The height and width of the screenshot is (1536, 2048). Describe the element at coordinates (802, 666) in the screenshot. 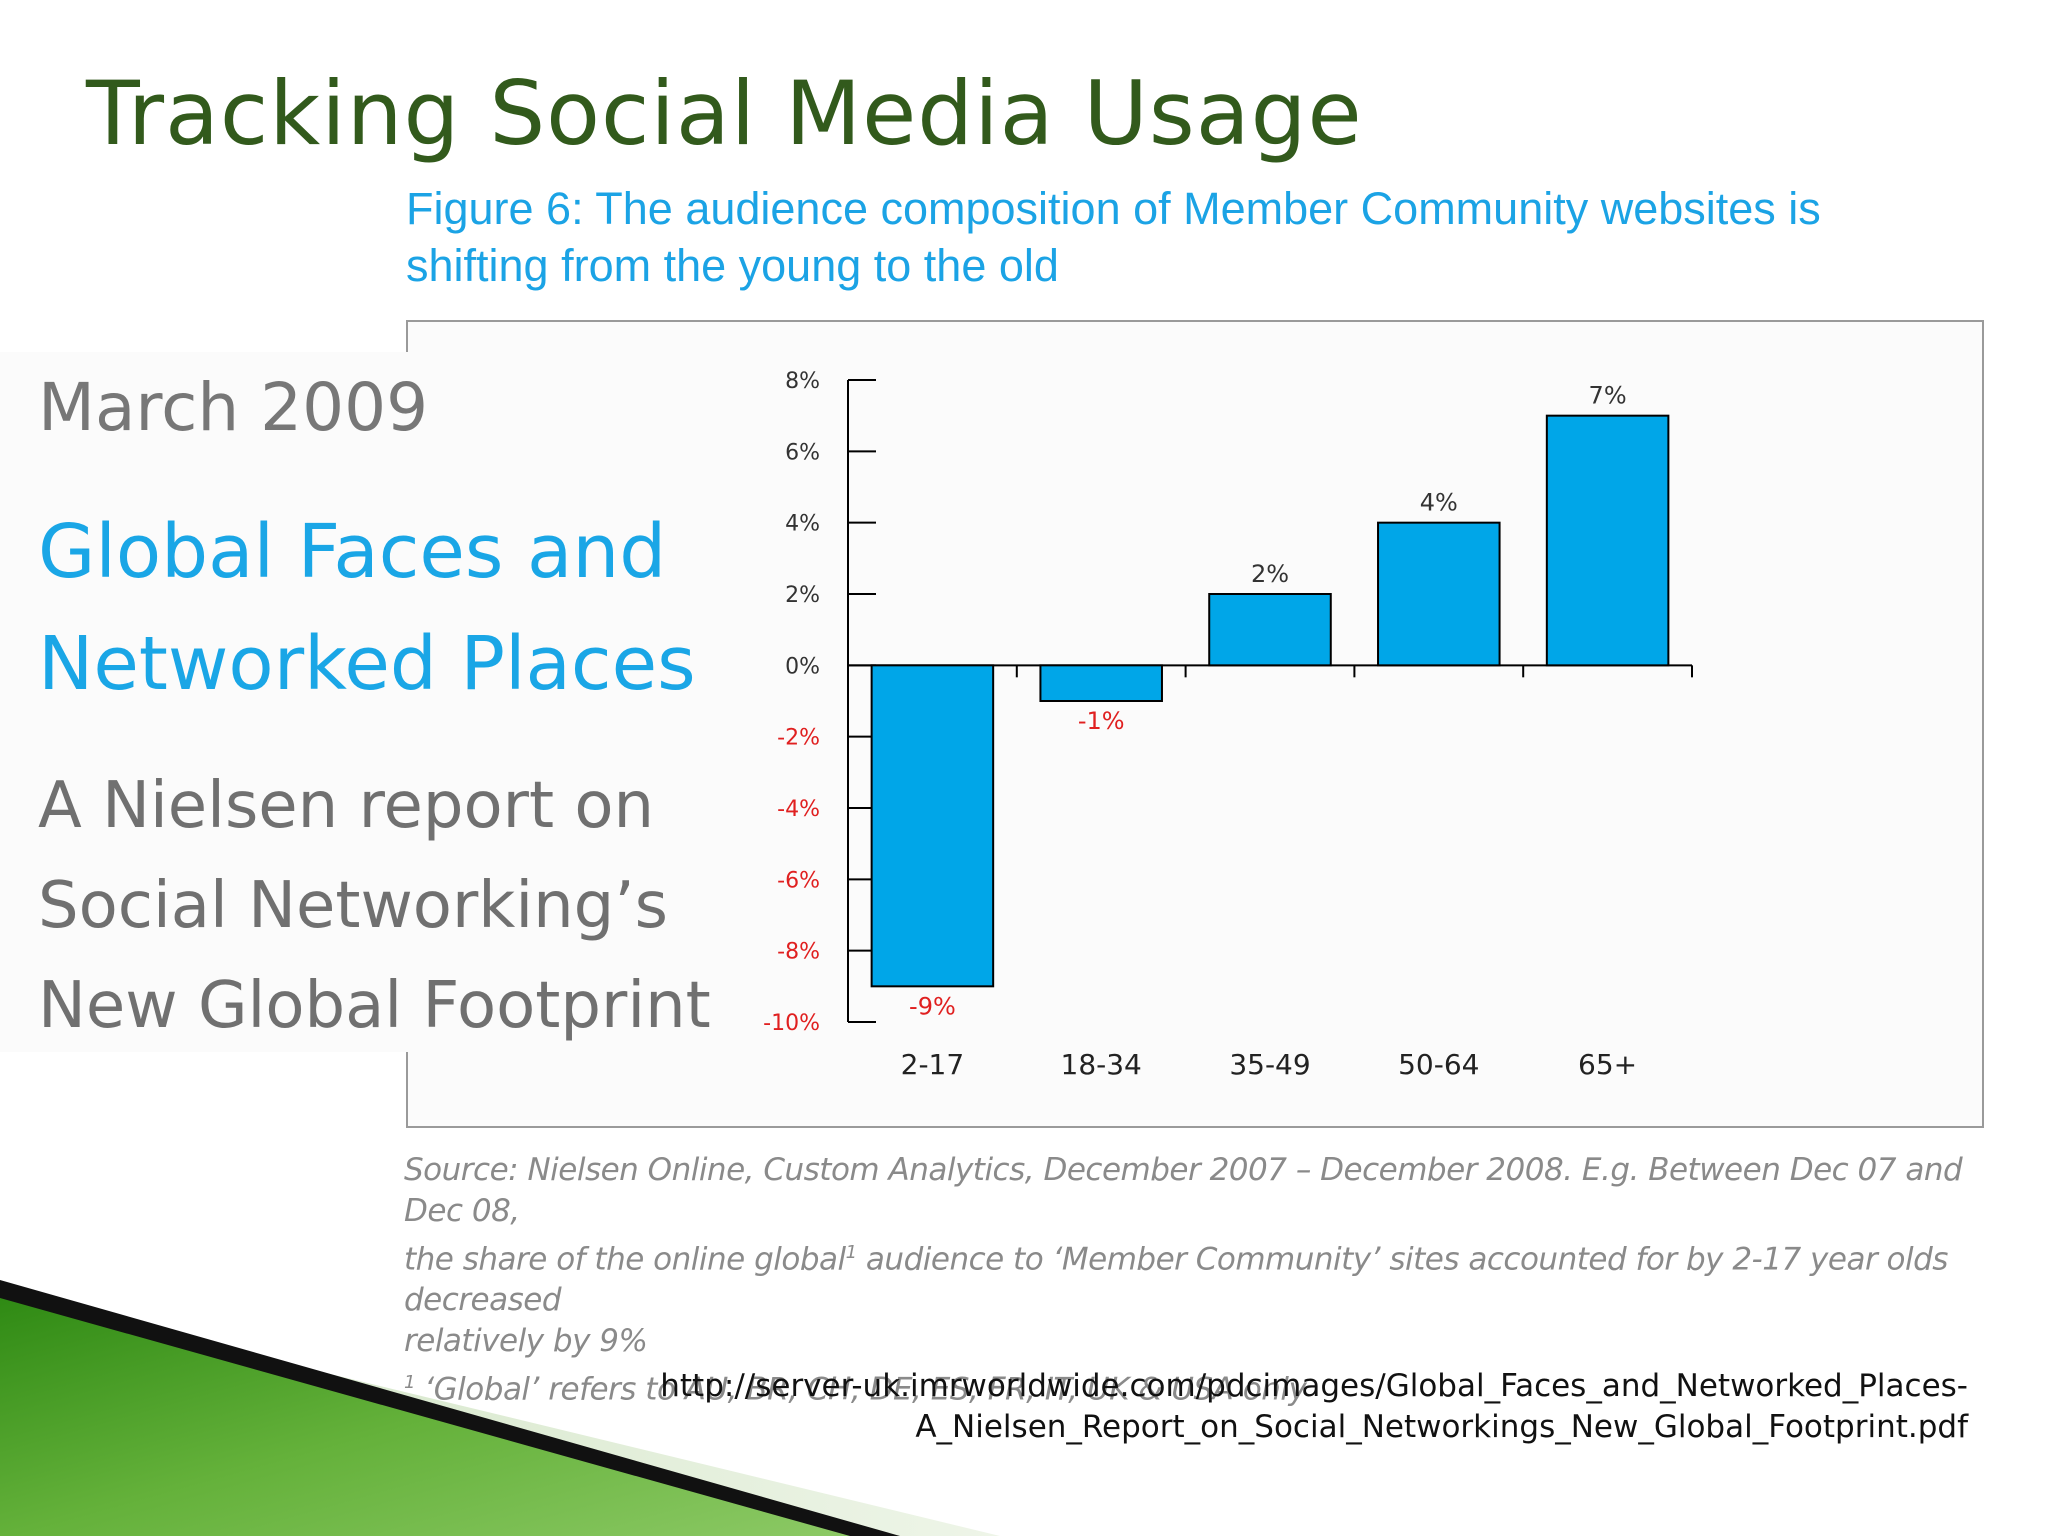

I see `y-tick-label: 0%` at that location.